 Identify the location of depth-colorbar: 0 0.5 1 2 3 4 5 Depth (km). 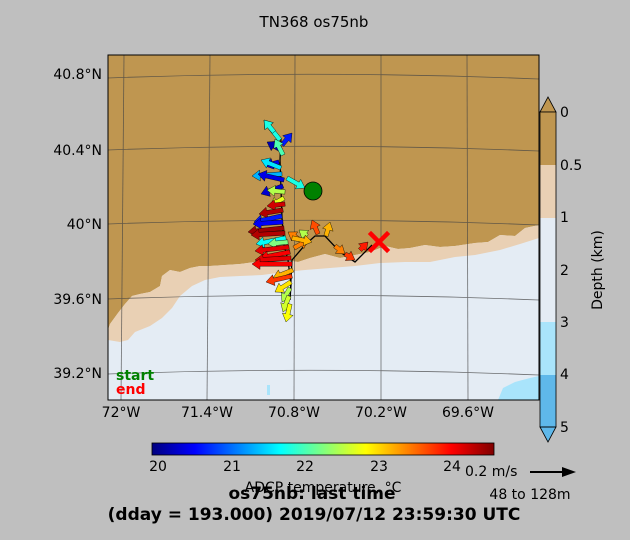
(572, 269).